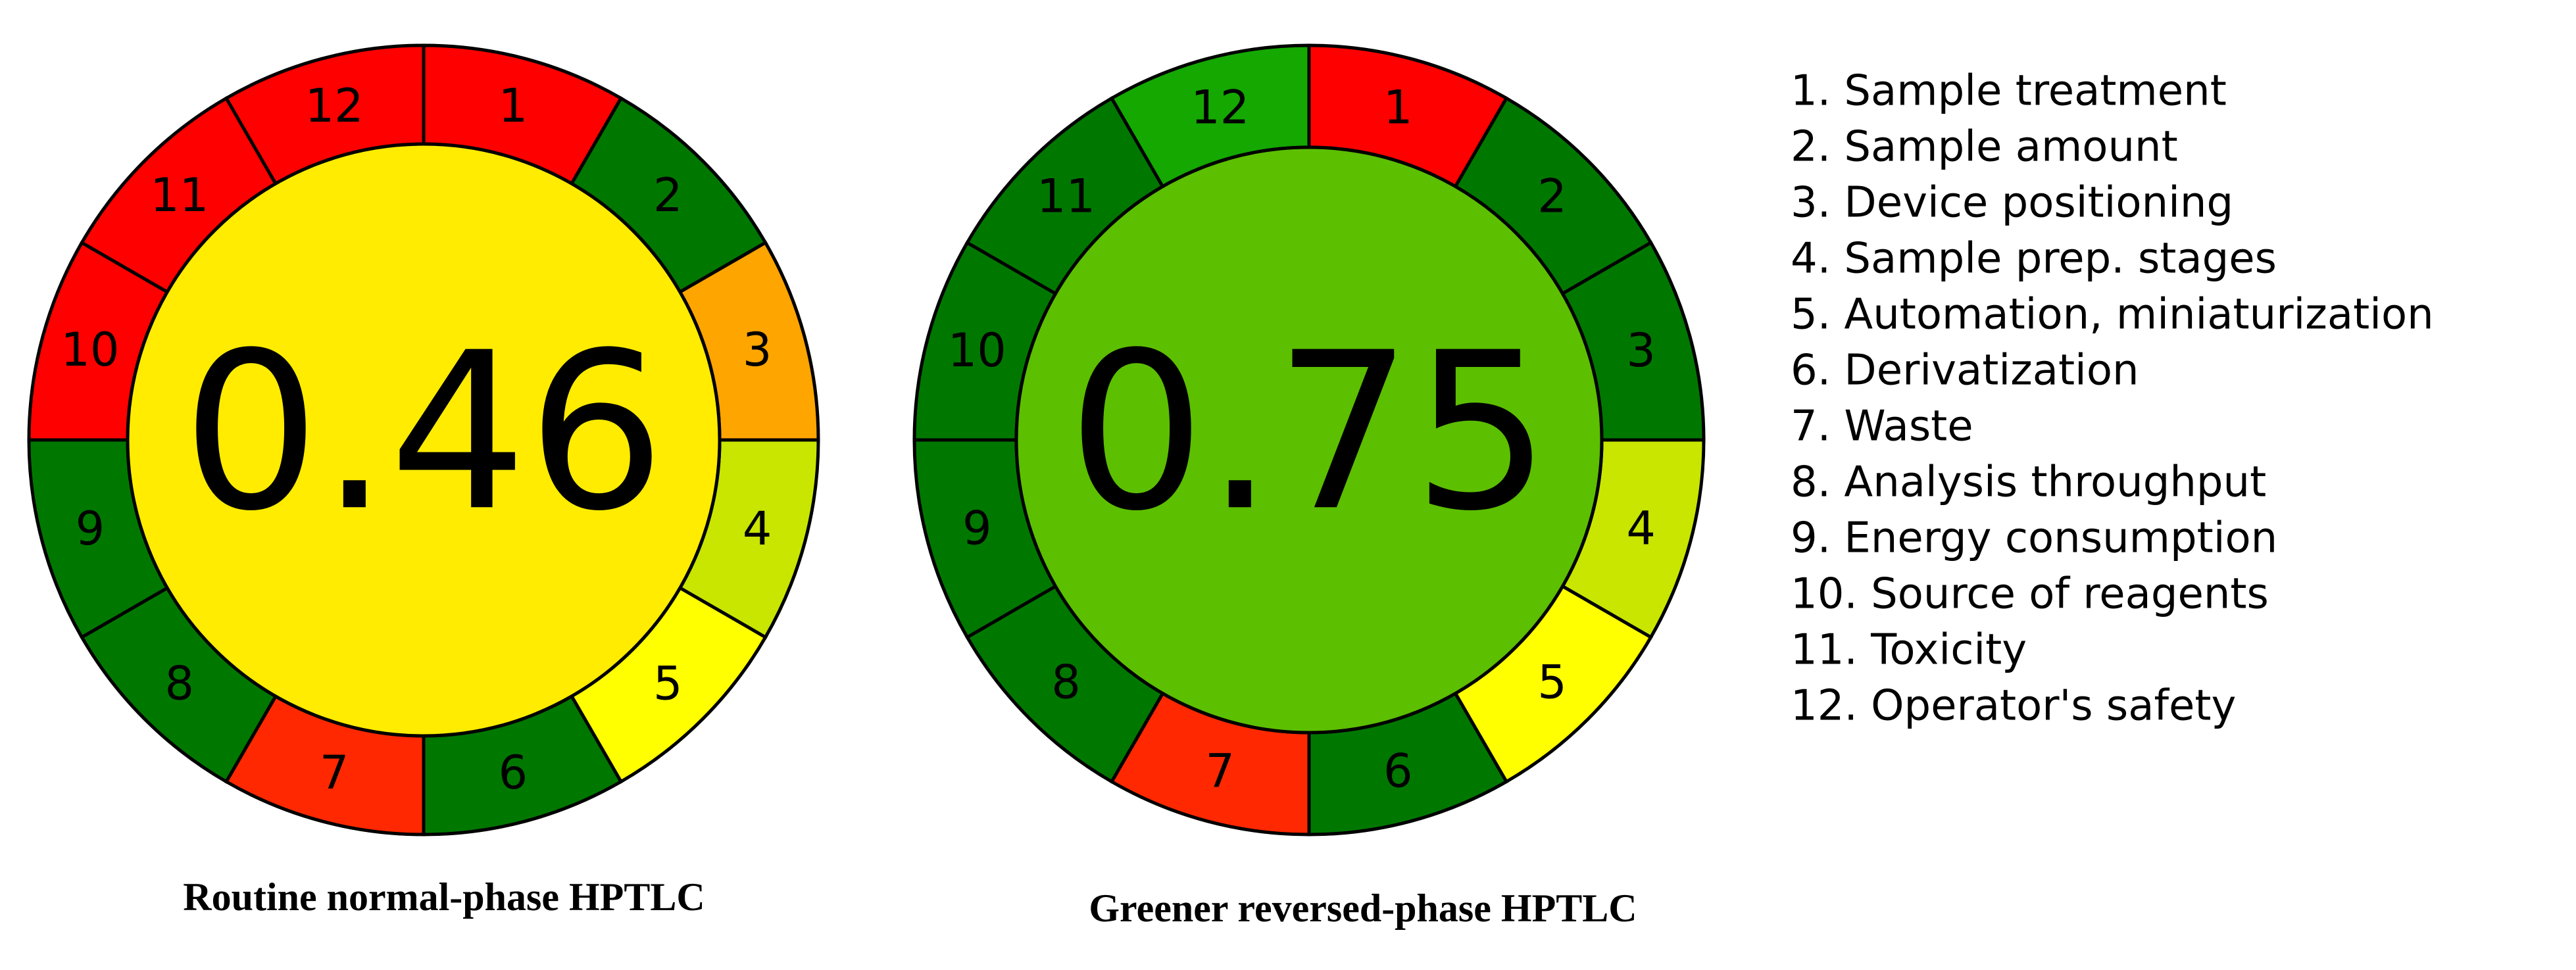  Describe the element at coordinates (1909, 650) in the screenshot. I see `legend-item: 11. Toxicity` at that location.